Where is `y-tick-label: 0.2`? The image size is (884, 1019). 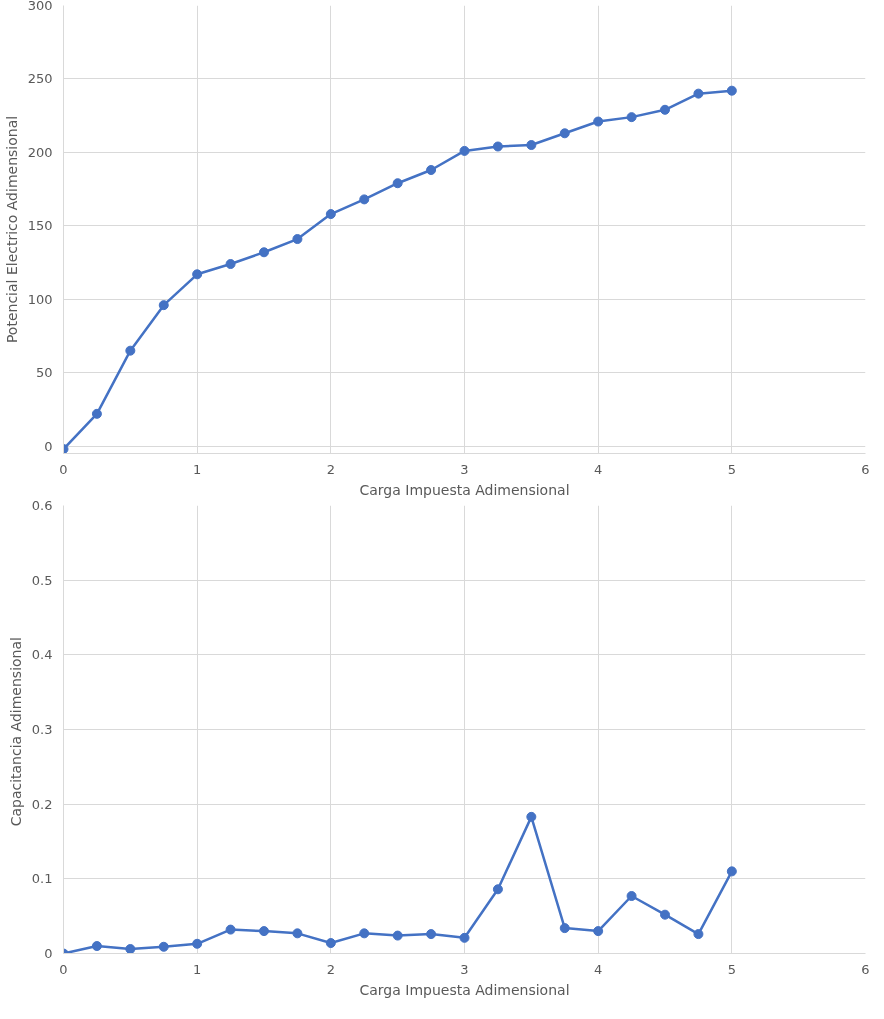 y-tick-label: 0.2 is located at coordinates (42, 804).